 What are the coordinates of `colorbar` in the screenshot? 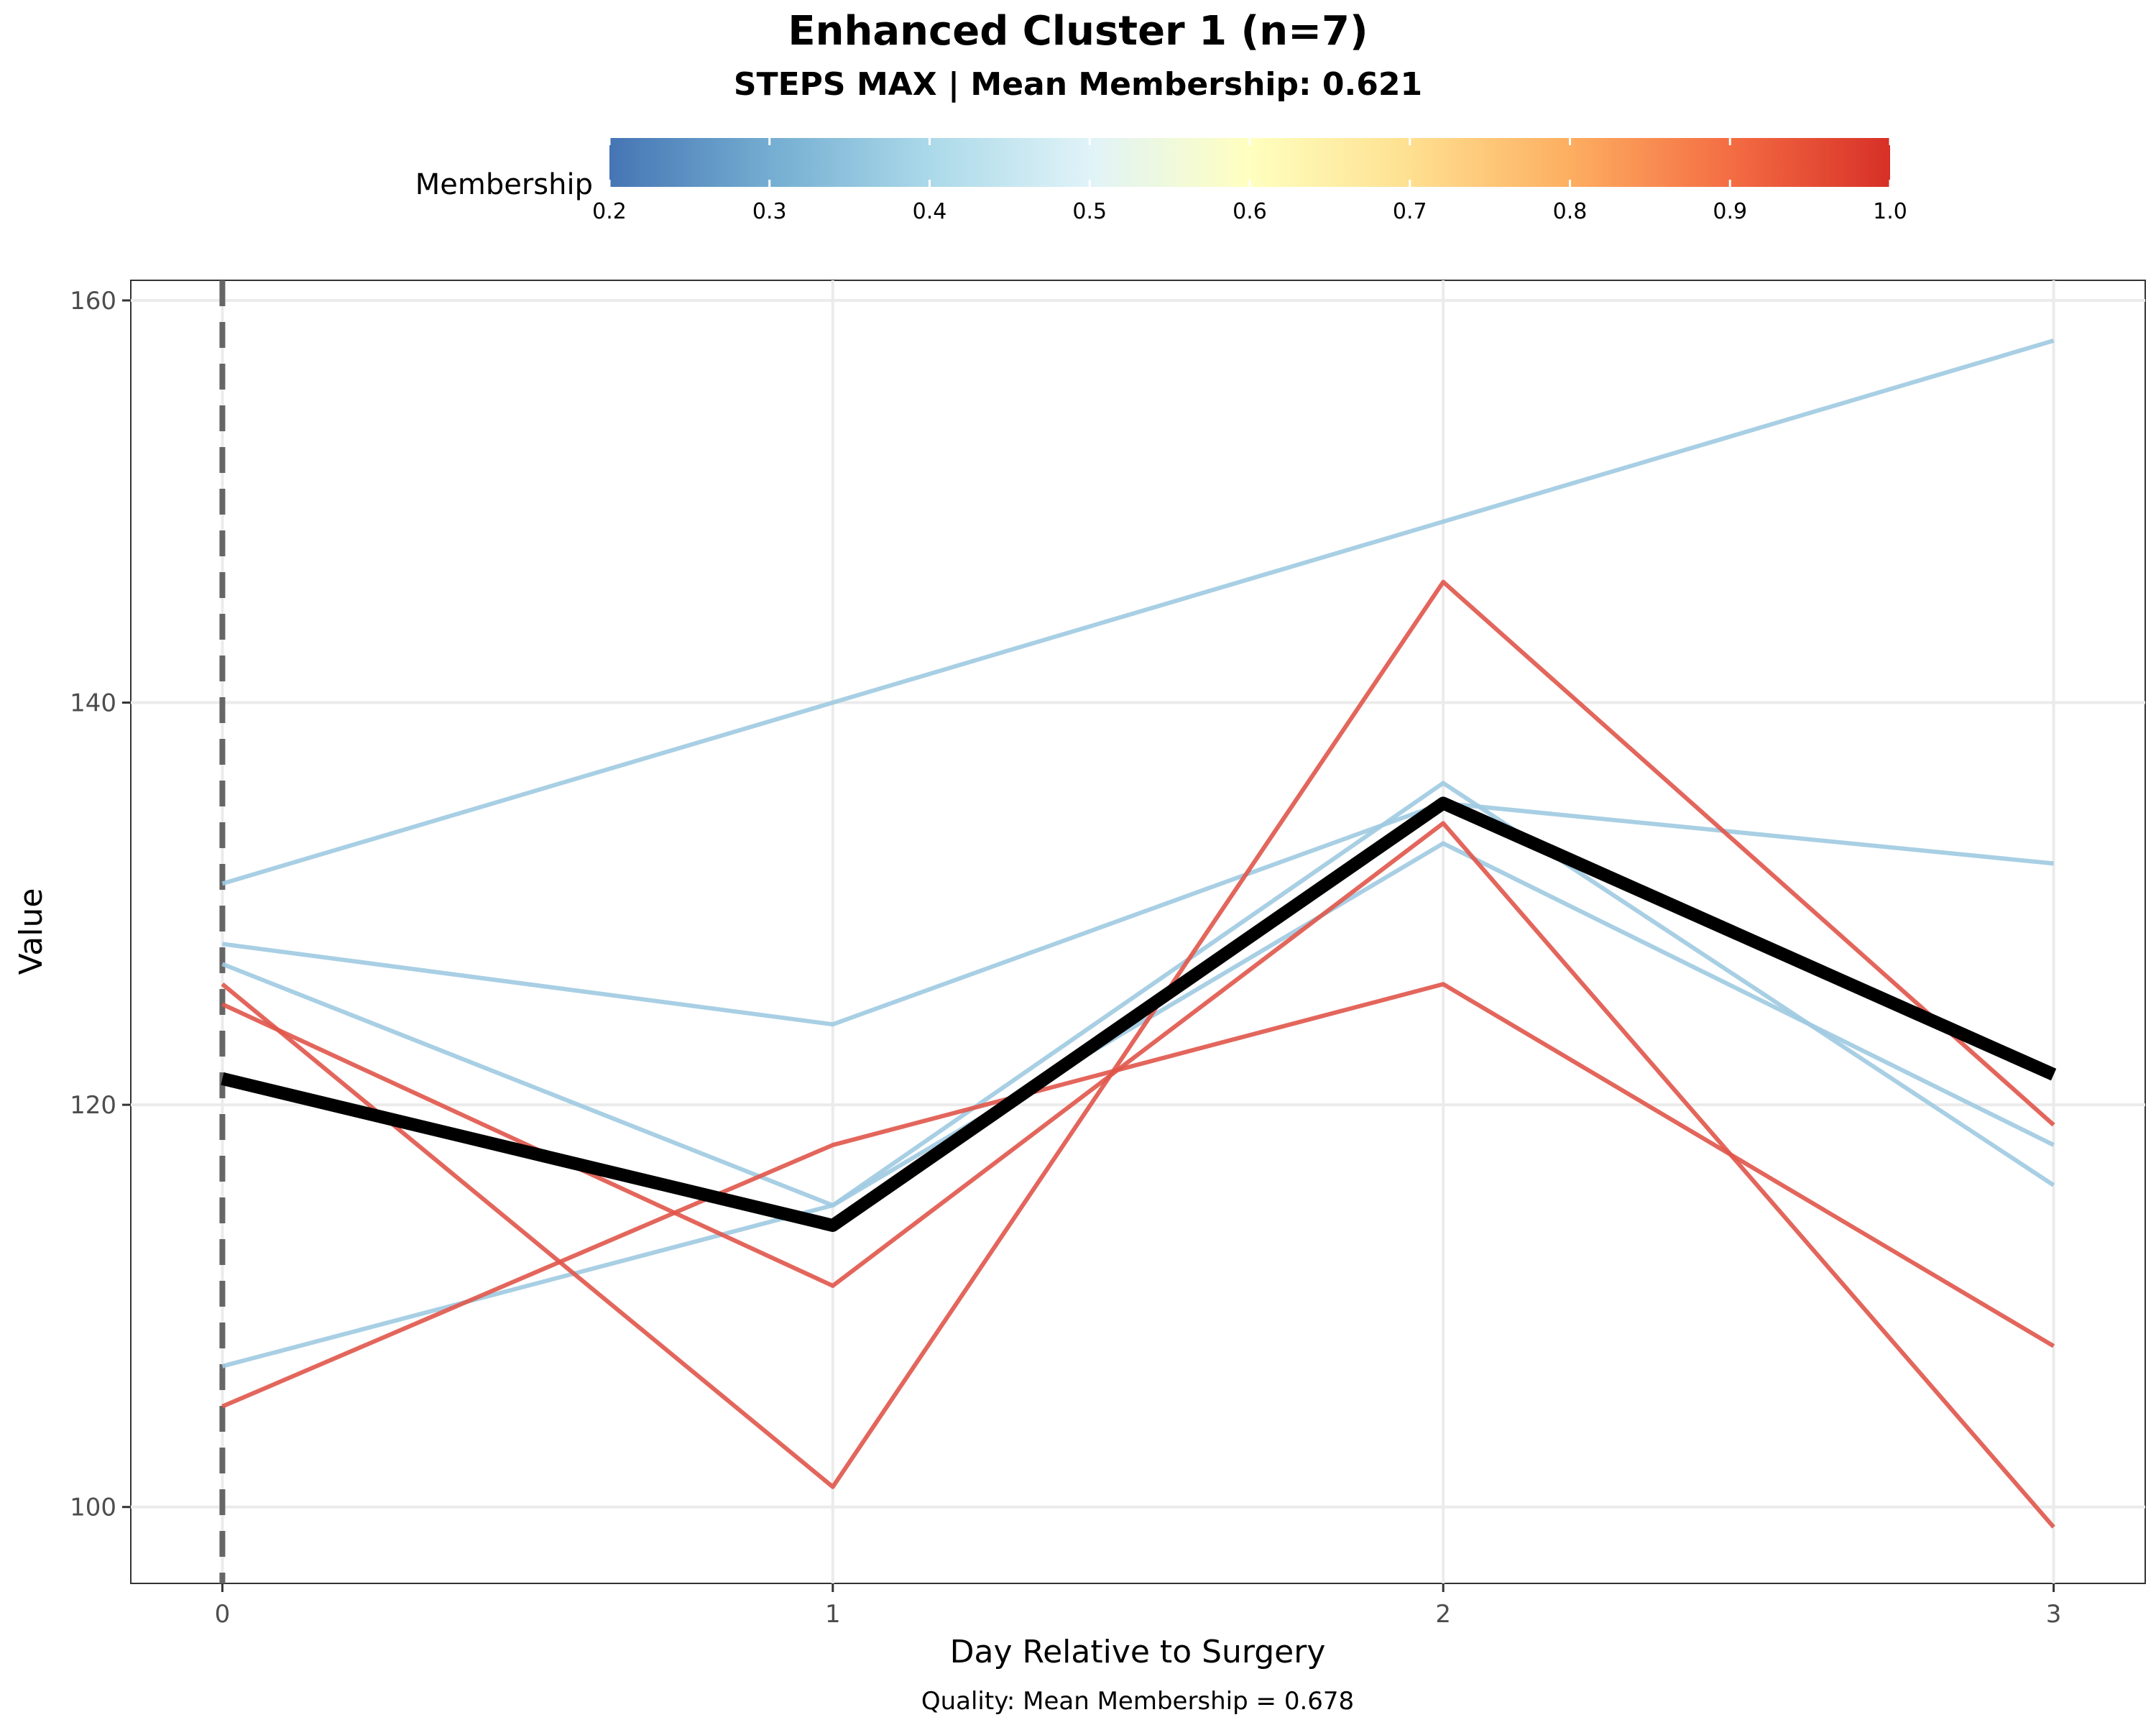 It's located at (1249, 162).